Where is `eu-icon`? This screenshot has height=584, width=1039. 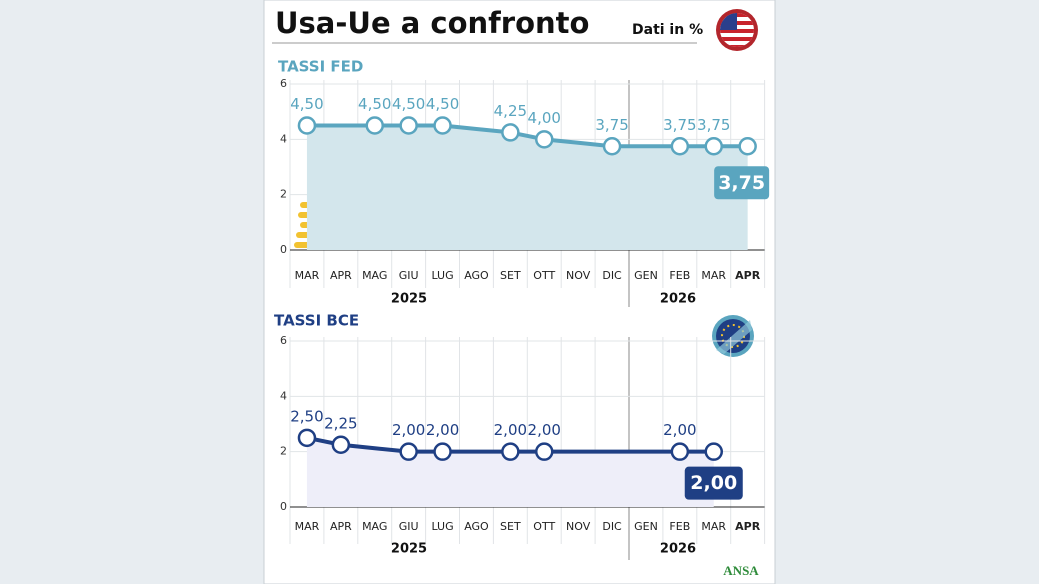 eu-icon is located at coordinates (733, 336).